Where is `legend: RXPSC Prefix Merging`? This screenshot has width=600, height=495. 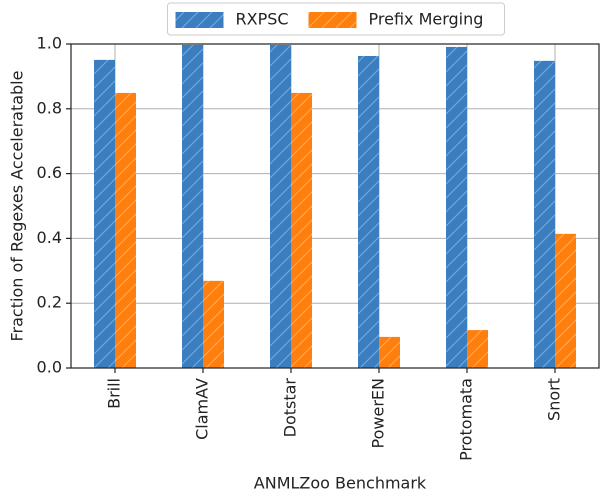 legend: RXPSC Prefix Merging is located at coordinates (336, 19).